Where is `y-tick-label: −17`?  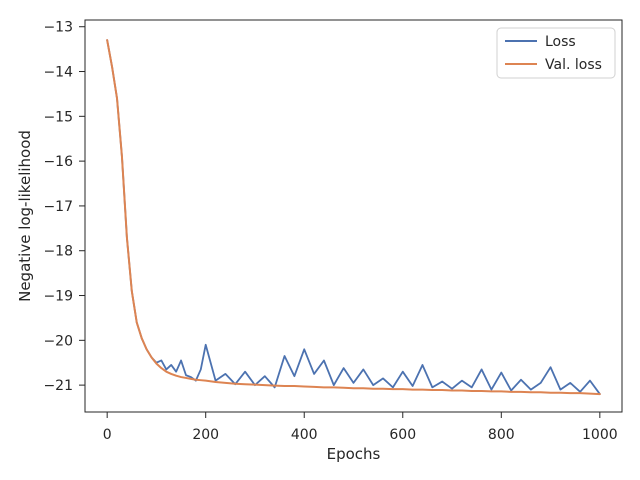
y-tick-label: −17 is located at coordinates (58, 207).